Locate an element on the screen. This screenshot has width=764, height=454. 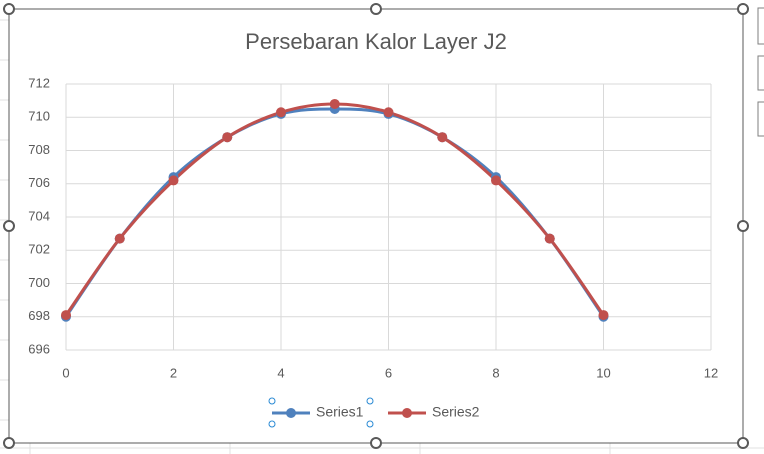
x-tick-label: 4 is located at coordinates (280, 372).